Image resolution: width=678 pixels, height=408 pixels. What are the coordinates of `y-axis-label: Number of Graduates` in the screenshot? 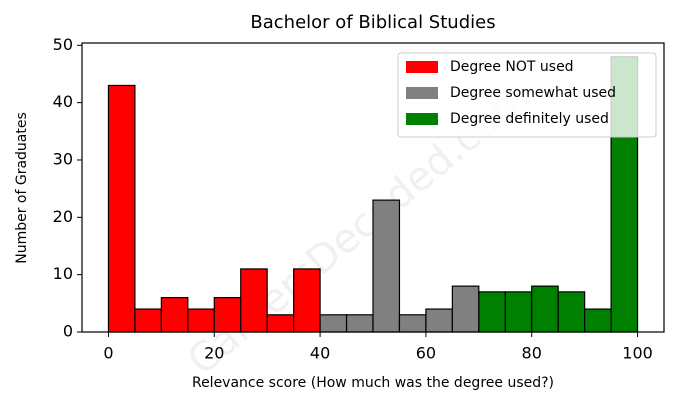 It's located at (22, 188).